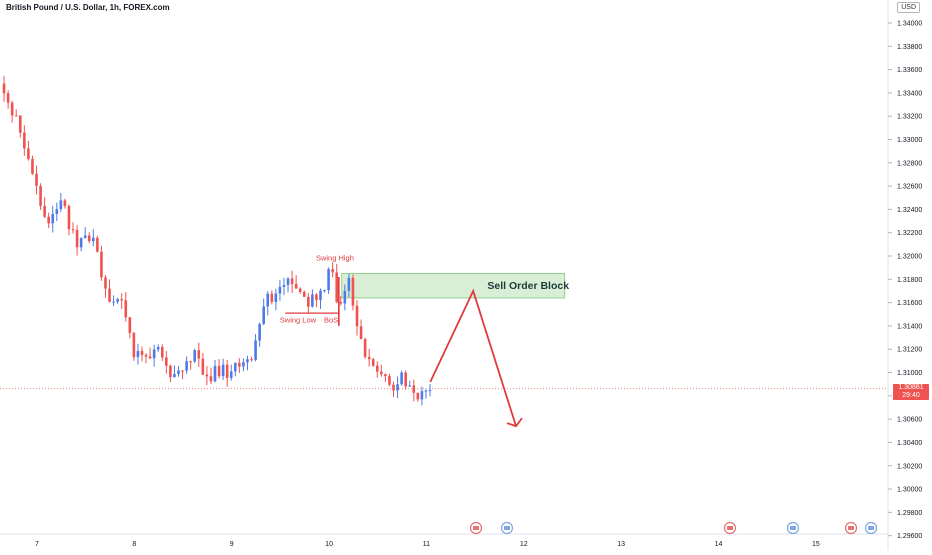 This screenshot has width=932, height=555. What do you see at coordinates (793, 528) in the screenshot?
I see `event-flag-fill` at bounding box center [793, 528].